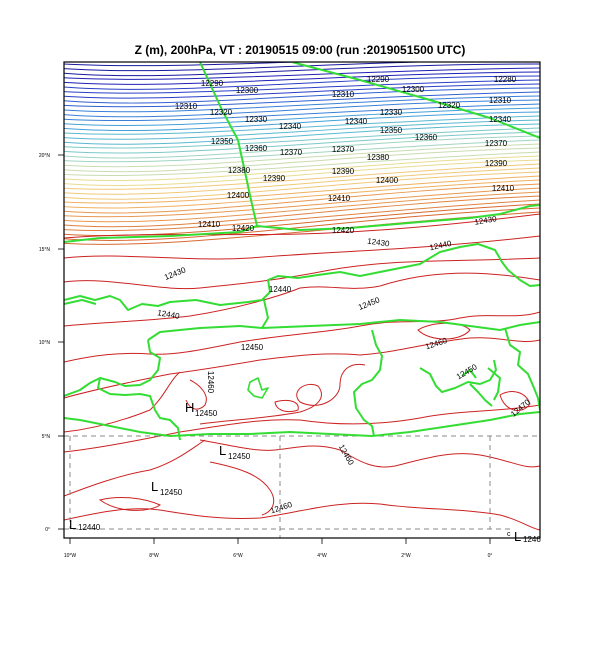 This screenshot has height=660, width=600. What do you see at coordinates (505, 79) in the screenshot?
I see `contour-label: 12280` at bounding box center [505, 79].